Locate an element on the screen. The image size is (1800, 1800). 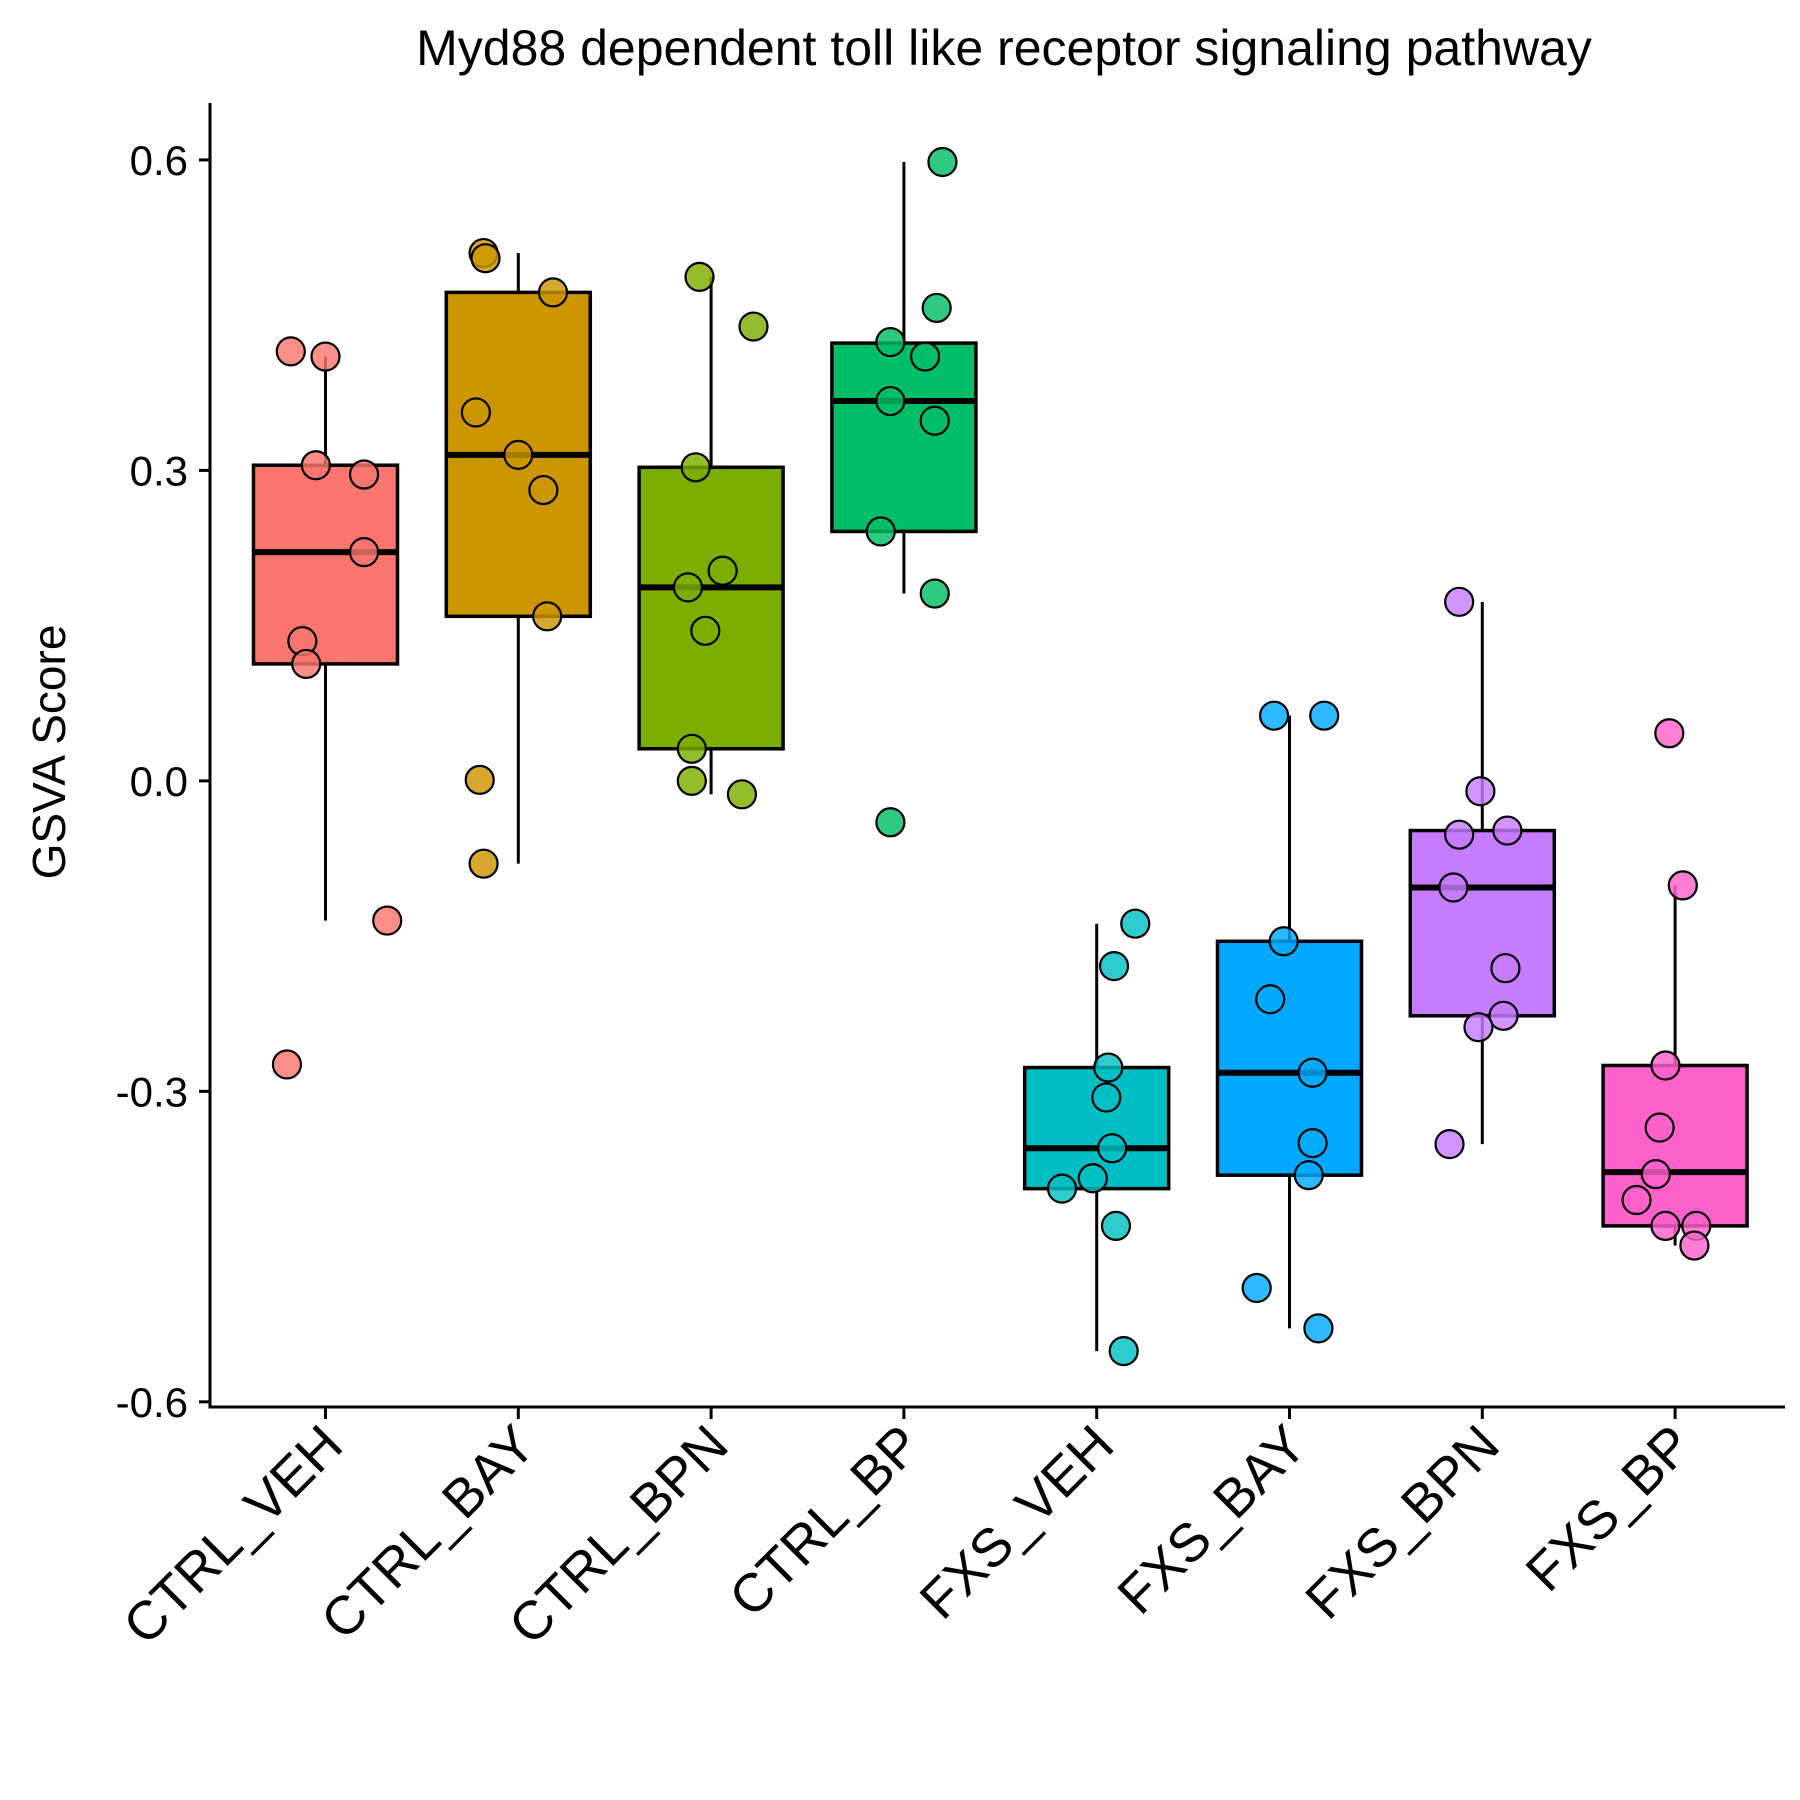
y-tick-label: 0.0 is located at coordinates (159, 781).